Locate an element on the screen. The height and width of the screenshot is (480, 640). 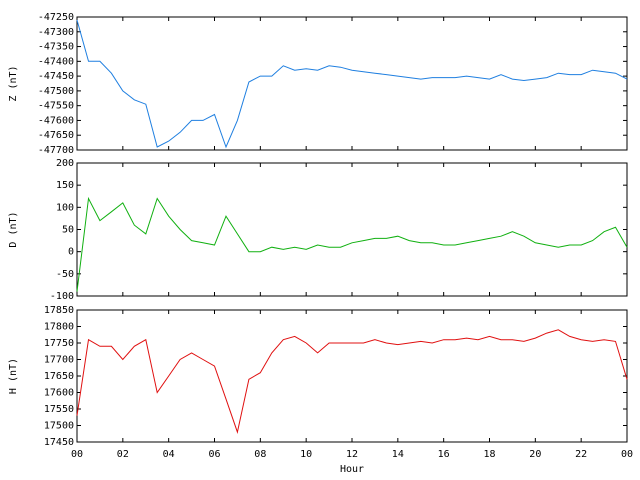
y-tick-label: 17500 is located at coordinates (59, 426).